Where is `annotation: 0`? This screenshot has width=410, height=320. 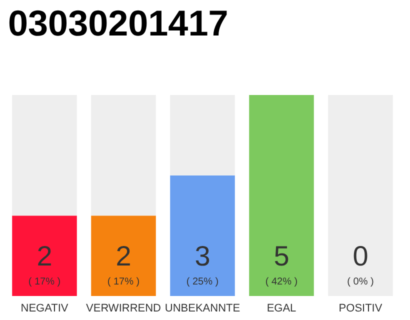
annotation: 0 is located at coordinates (360, 256).